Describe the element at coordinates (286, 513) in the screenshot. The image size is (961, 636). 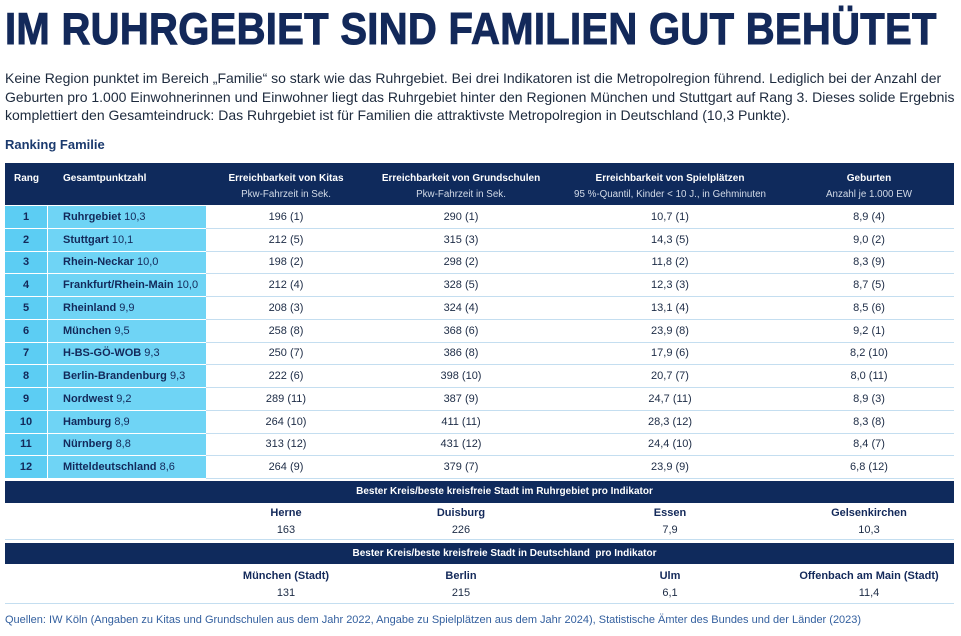
I see `best-item-name: Herne` at that location.